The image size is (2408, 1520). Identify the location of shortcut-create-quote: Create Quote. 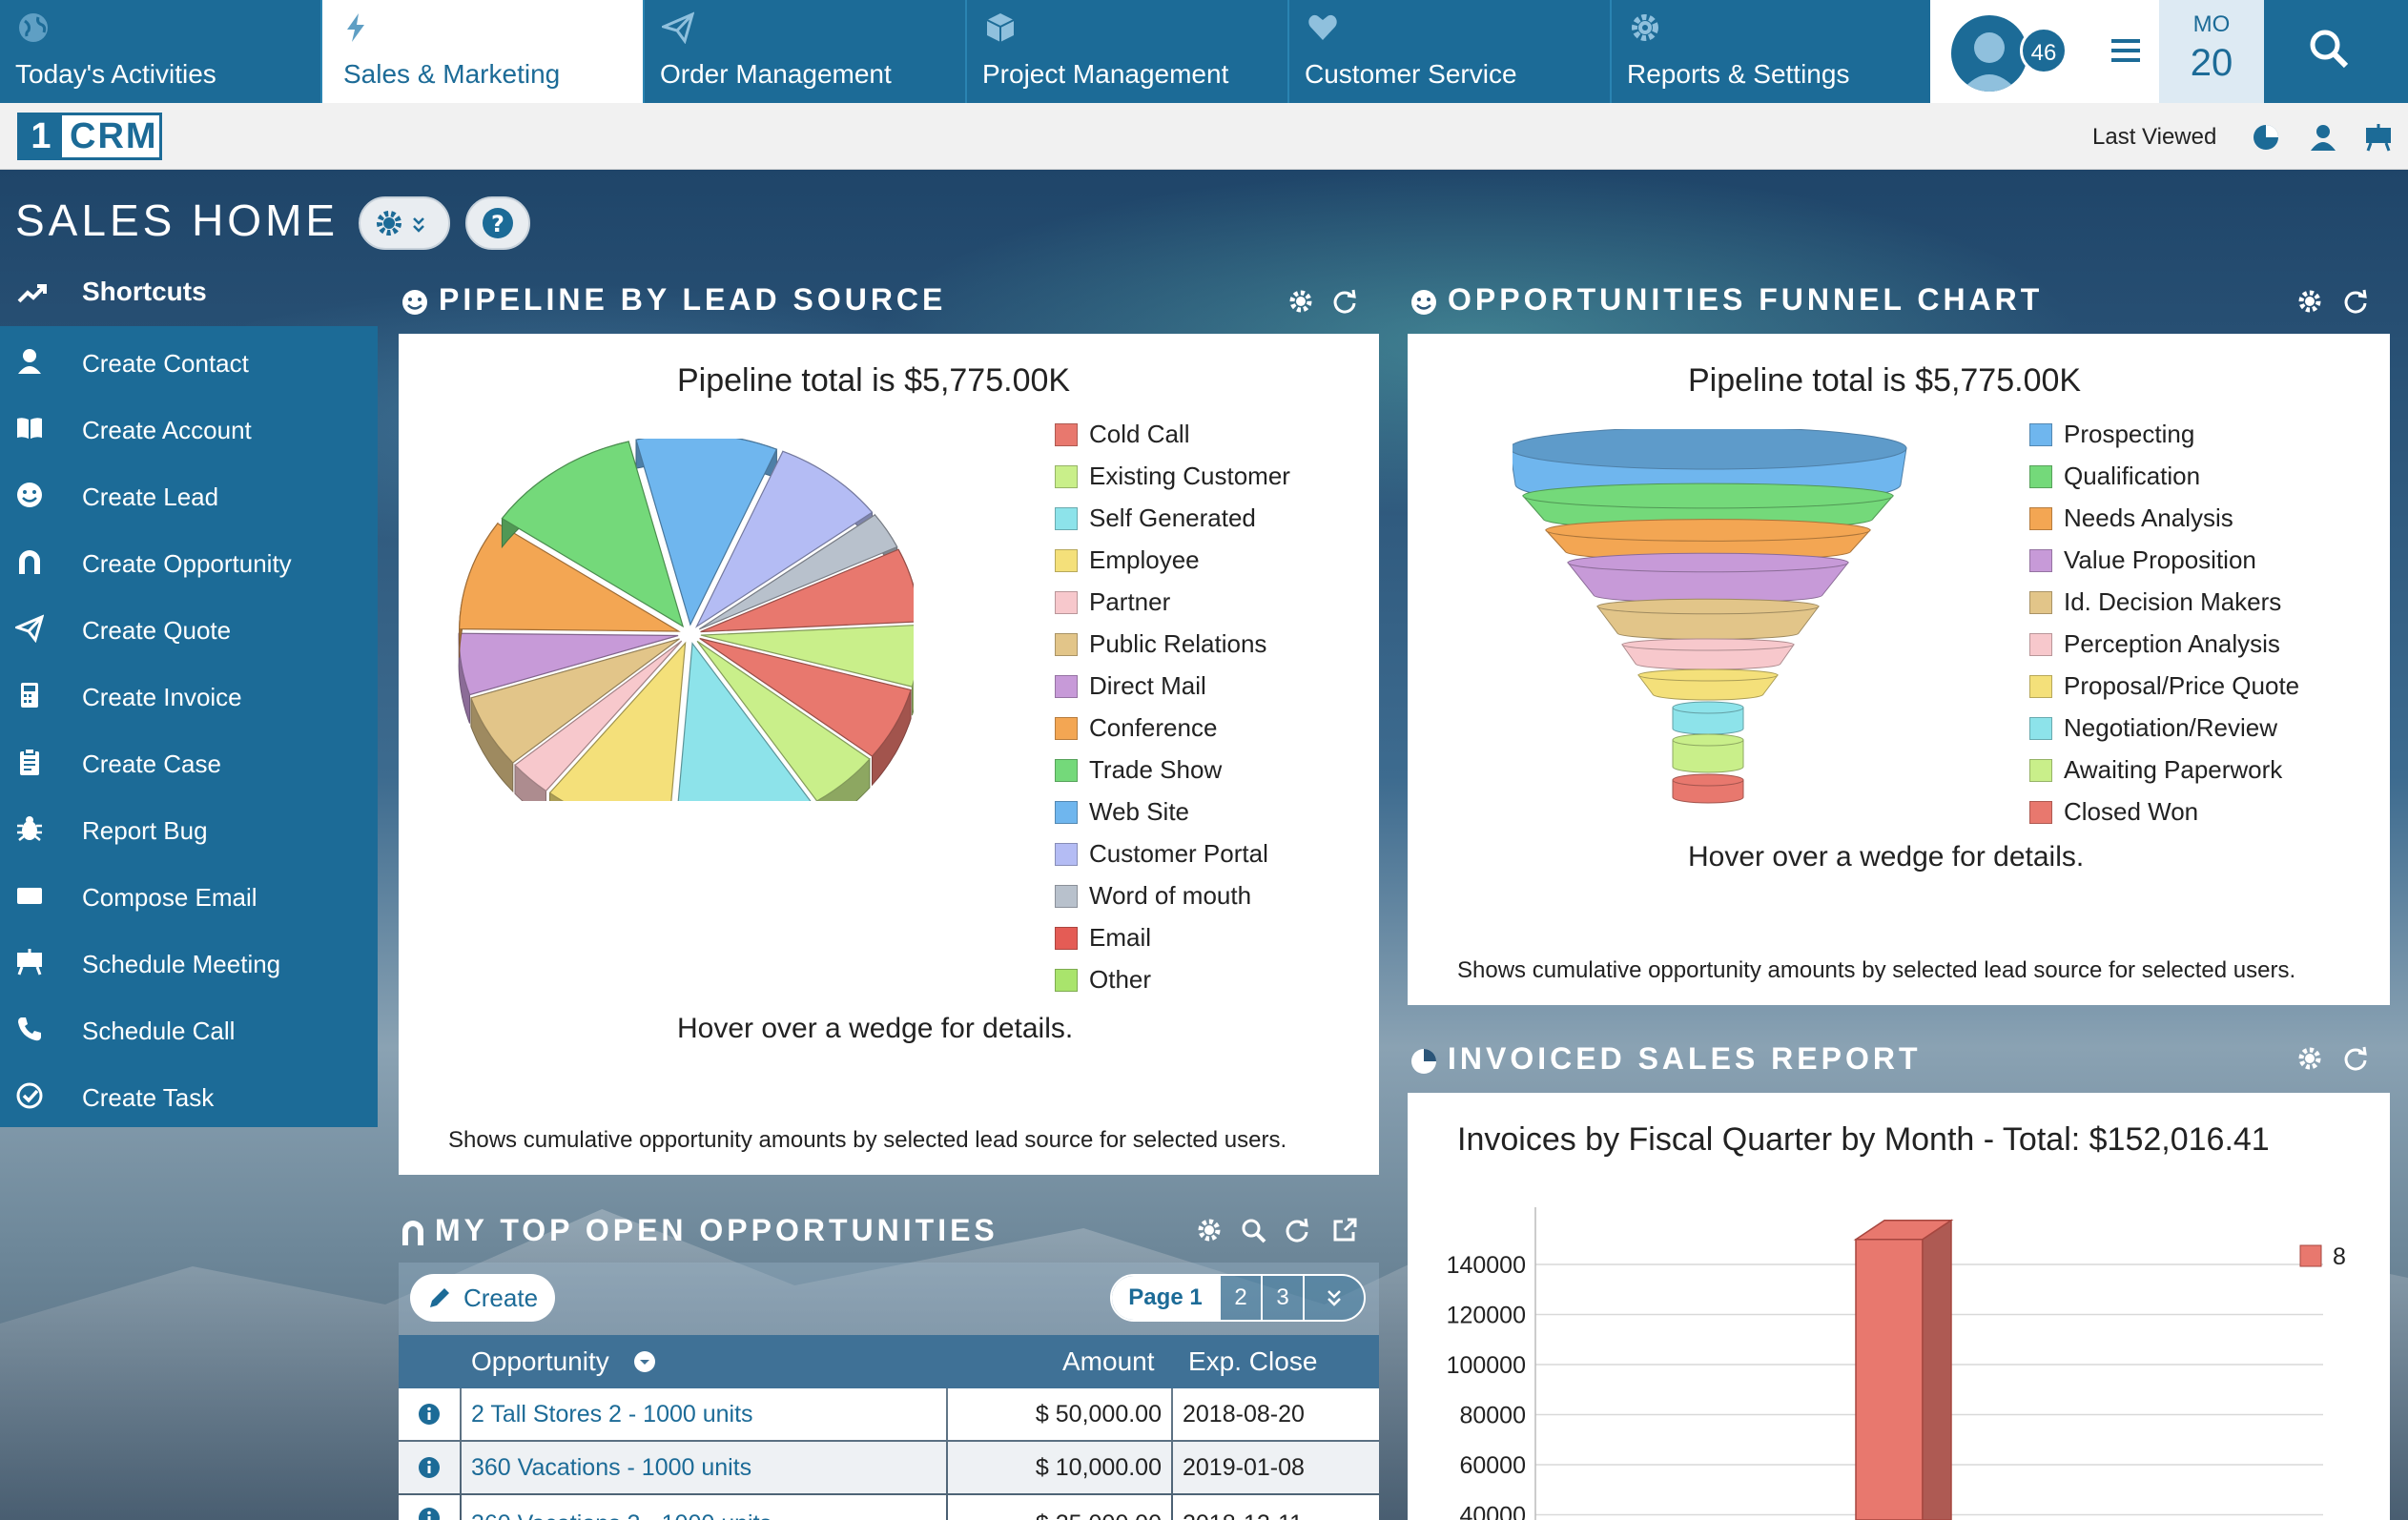
(189, 631).